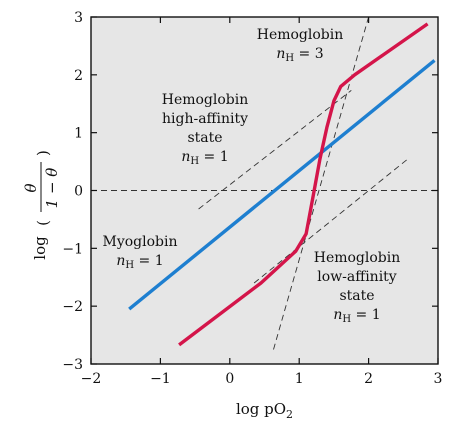 Image resolution: width=452 pixels, height=428 pixels. I want to click on annotation-line: low-affinity, so click(357, 277).